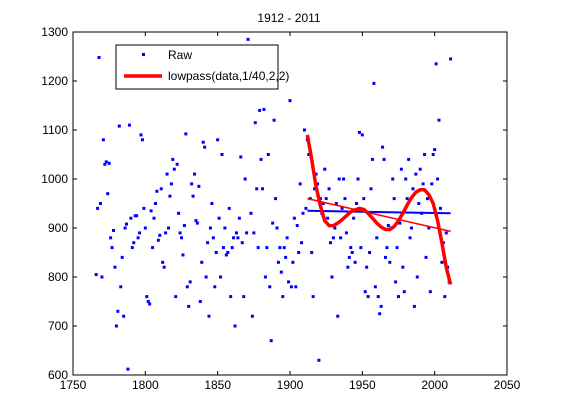 The image size is (561, 420). I want to click on legend-lowpass-label: lowpass(data,1/40,2,2), so click(228, 76).